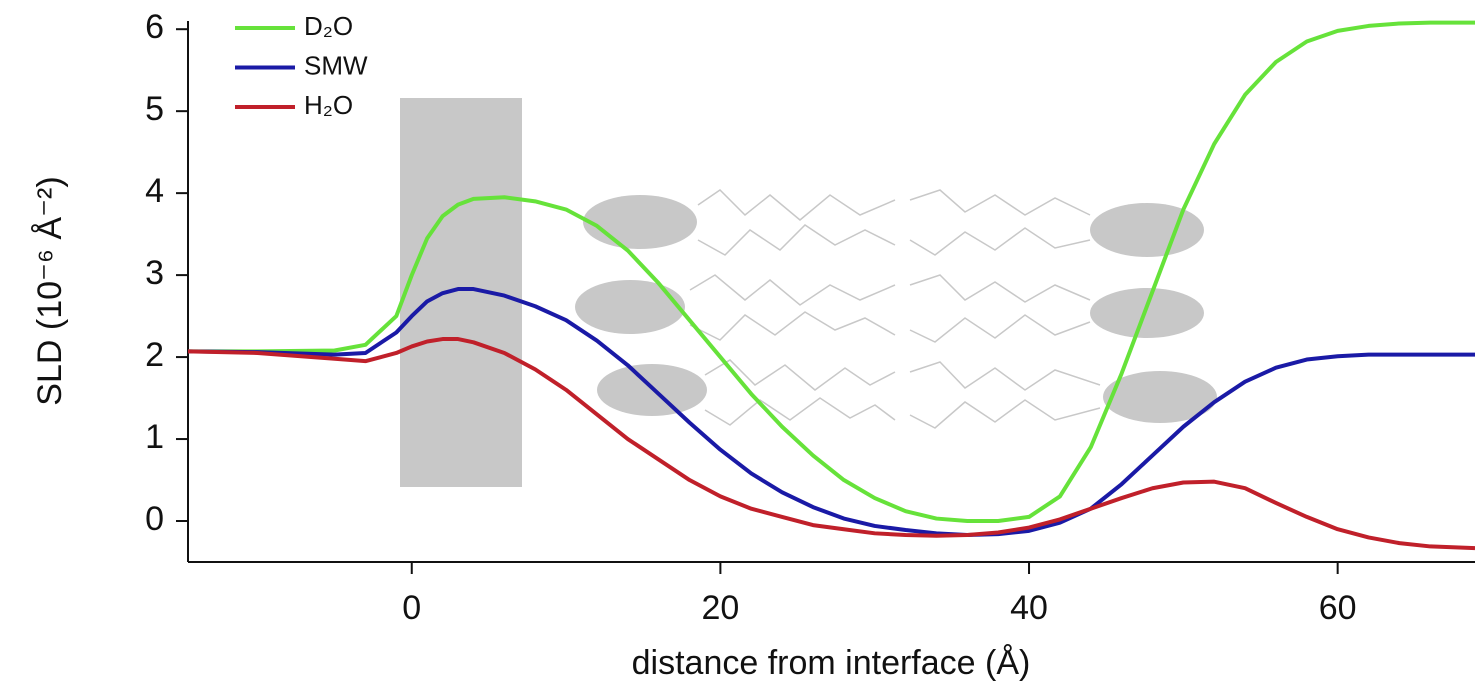  What do you see at coordinates (50, 290) in the screenshot?
I see `y-axis-label: SLD (10⁻⁶ Å⁻²)` at bounding box center [50, 290].